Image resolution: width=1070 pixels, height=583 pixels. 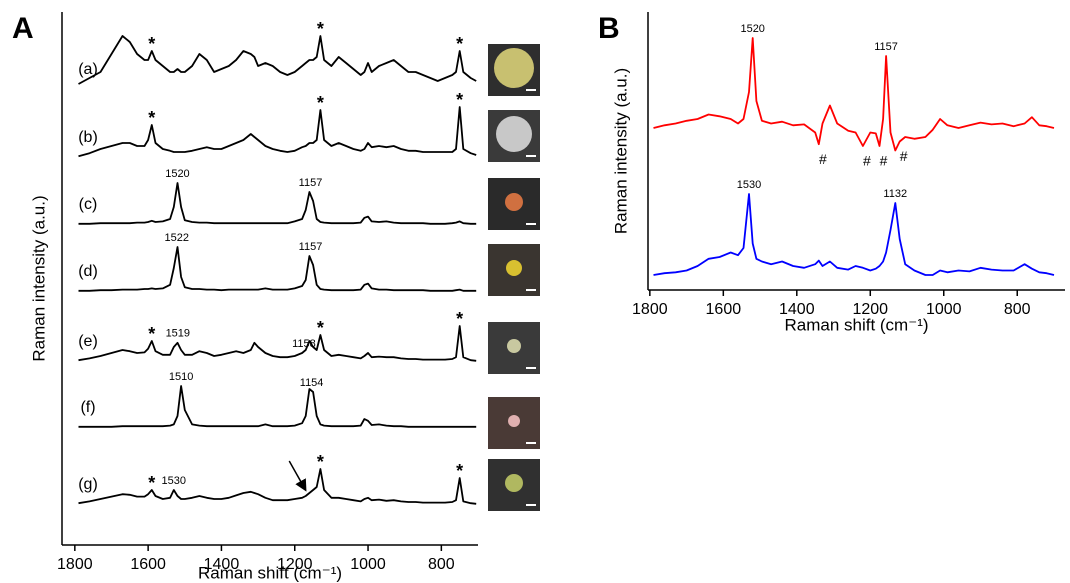 What do you see at coordinates (312, 383) in the screenshot?
I see `peak-label: 1154` at bounding box center [312, 383].